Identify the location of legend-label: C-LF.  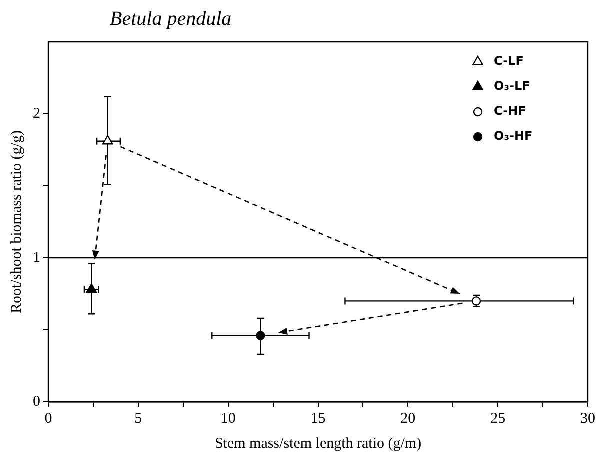
(509, 61).